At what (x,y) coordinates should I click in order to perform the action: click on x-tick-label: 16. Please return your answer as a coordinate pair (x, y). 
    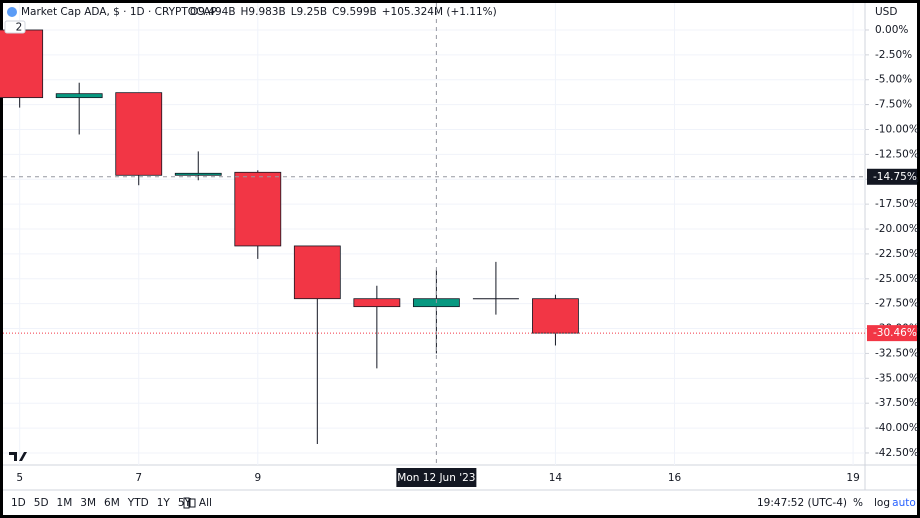
    Looking at the image, I should click on (675, 478).